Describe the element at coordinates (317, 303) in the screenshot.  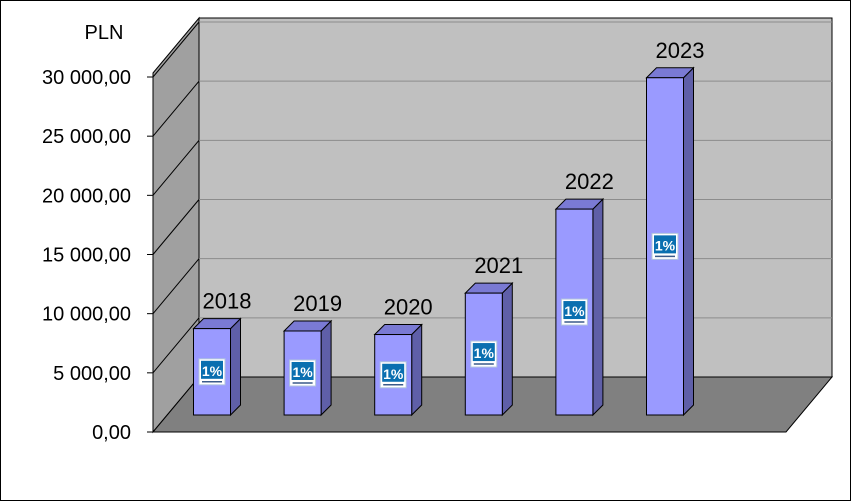
I see `category-label: 2019` at that location.